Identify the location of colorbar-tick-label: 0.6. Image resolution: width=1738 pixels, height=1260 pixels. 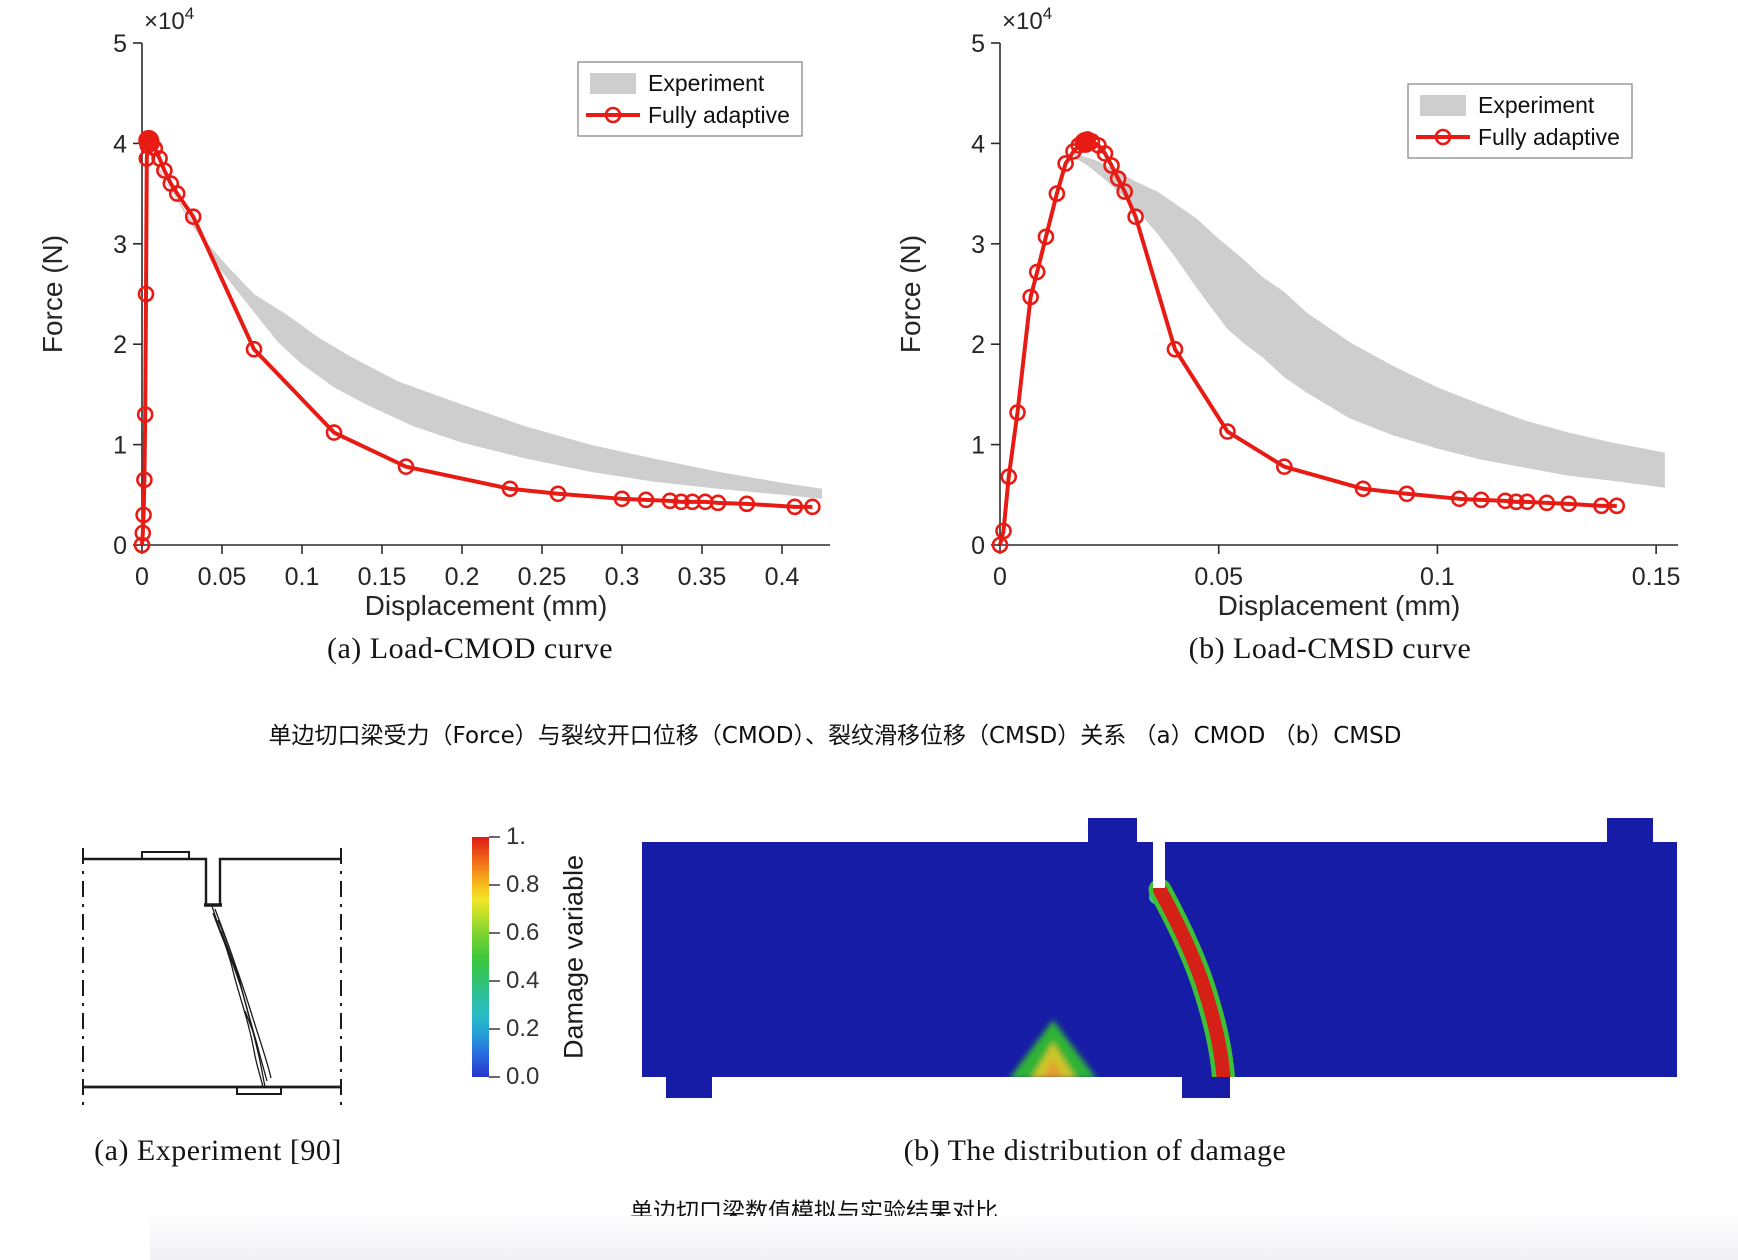
(523, 932).